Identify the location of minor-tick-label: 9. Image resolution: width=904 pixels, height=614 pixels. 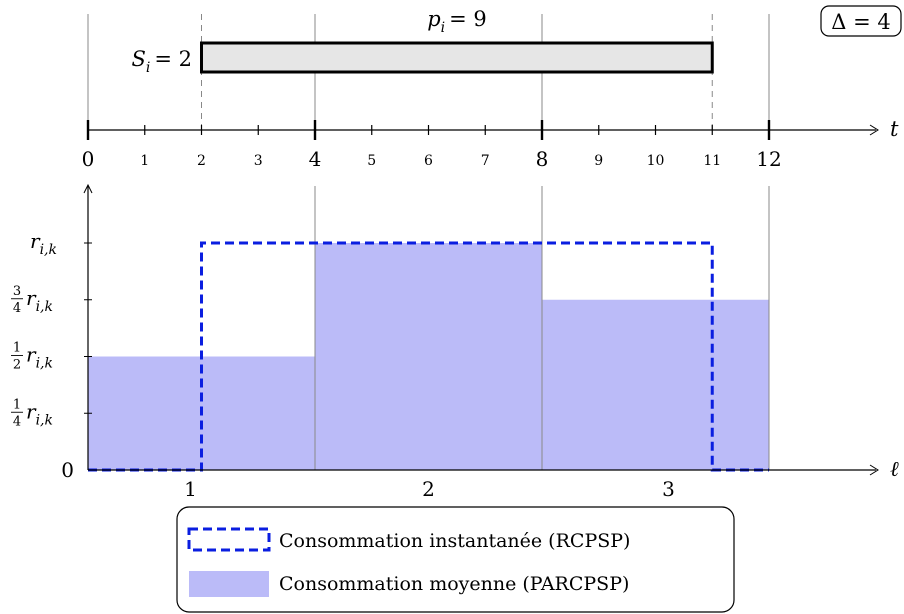
(598, 161).